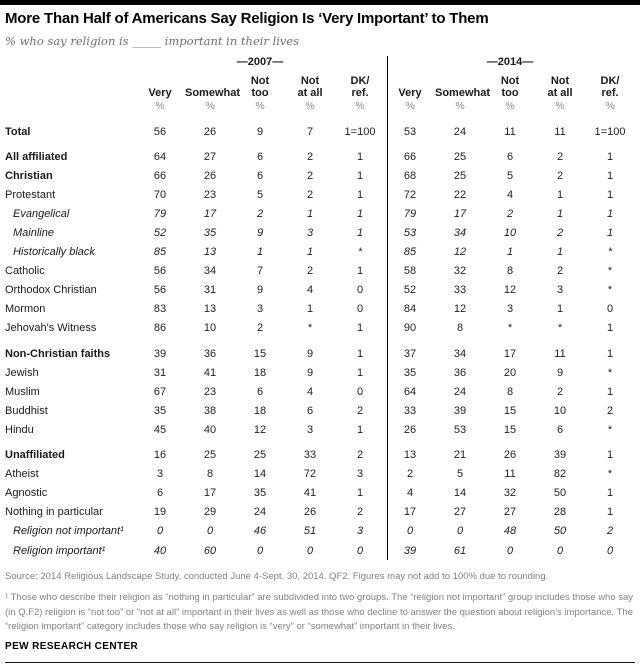 The image size is (640, 668). Describe the element at coordinates (160, 194) in the screenshot. I see `cell-value: 70` at that location.